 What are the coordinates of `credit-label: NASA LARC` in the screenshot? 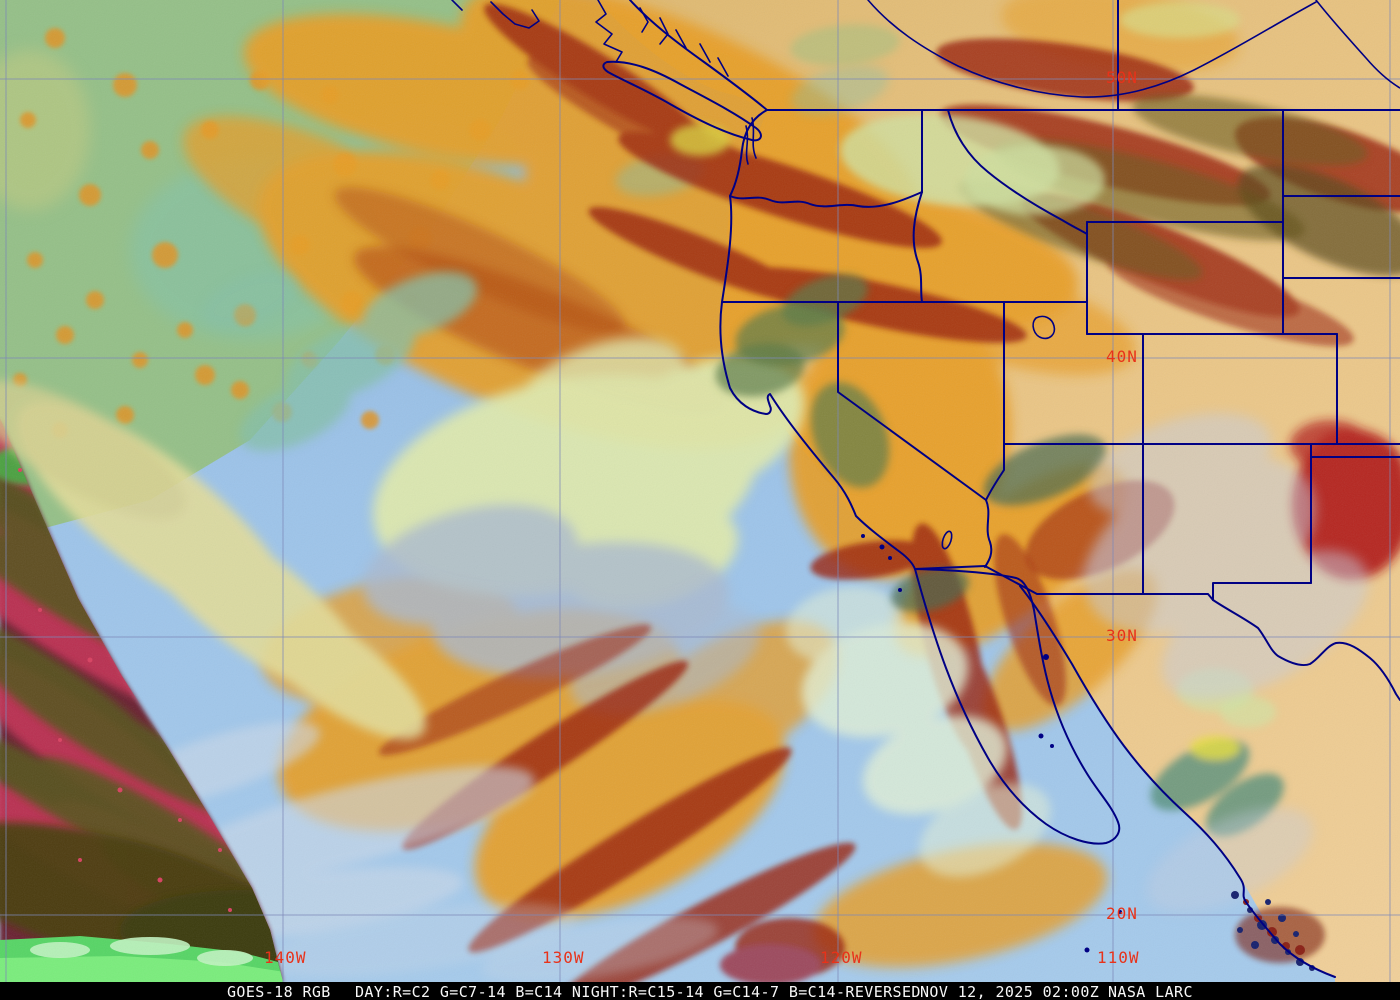 It's located at (1150, 991).